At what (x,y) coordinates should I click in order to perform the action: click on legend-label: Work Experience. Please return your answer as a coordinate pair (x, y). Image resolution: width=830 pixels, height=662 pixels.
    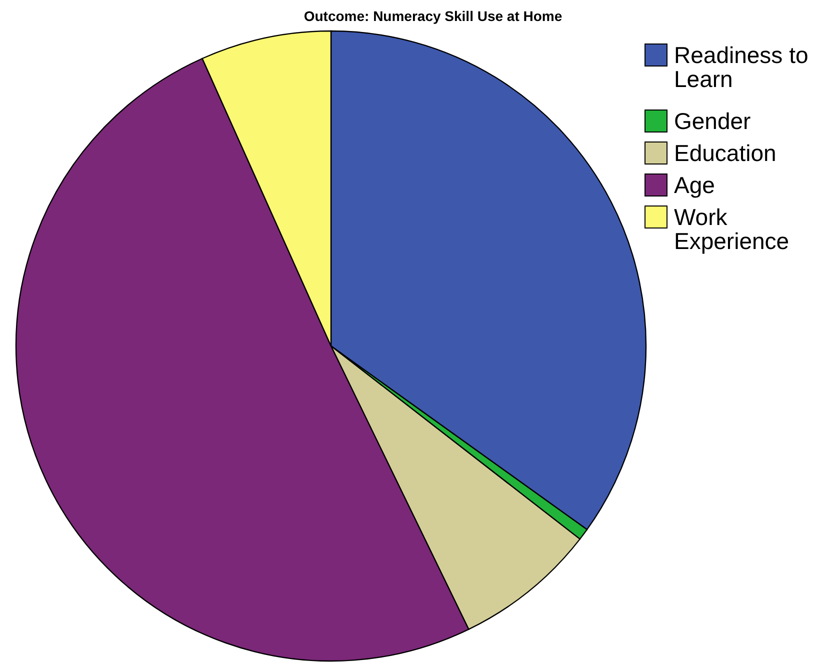
    Looking at the image, I should click on (732, 229).